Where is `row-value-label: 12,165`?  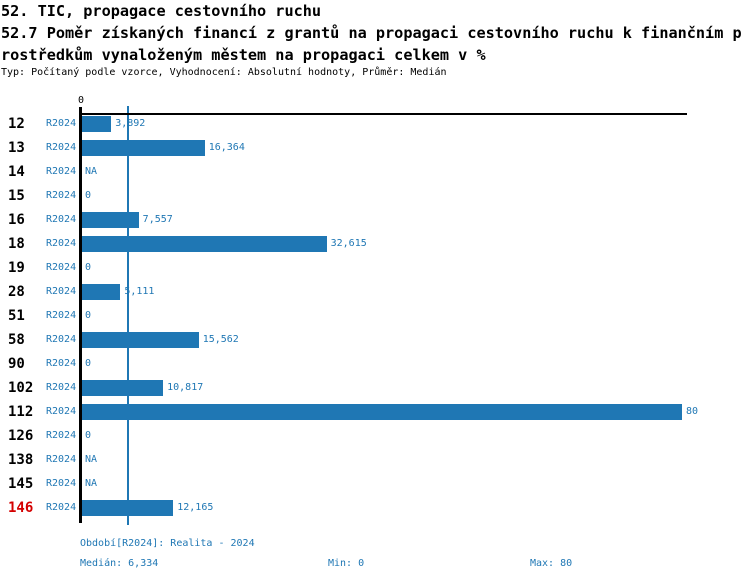 row-value-label: 12,165 is located at coordinates (195, 507).